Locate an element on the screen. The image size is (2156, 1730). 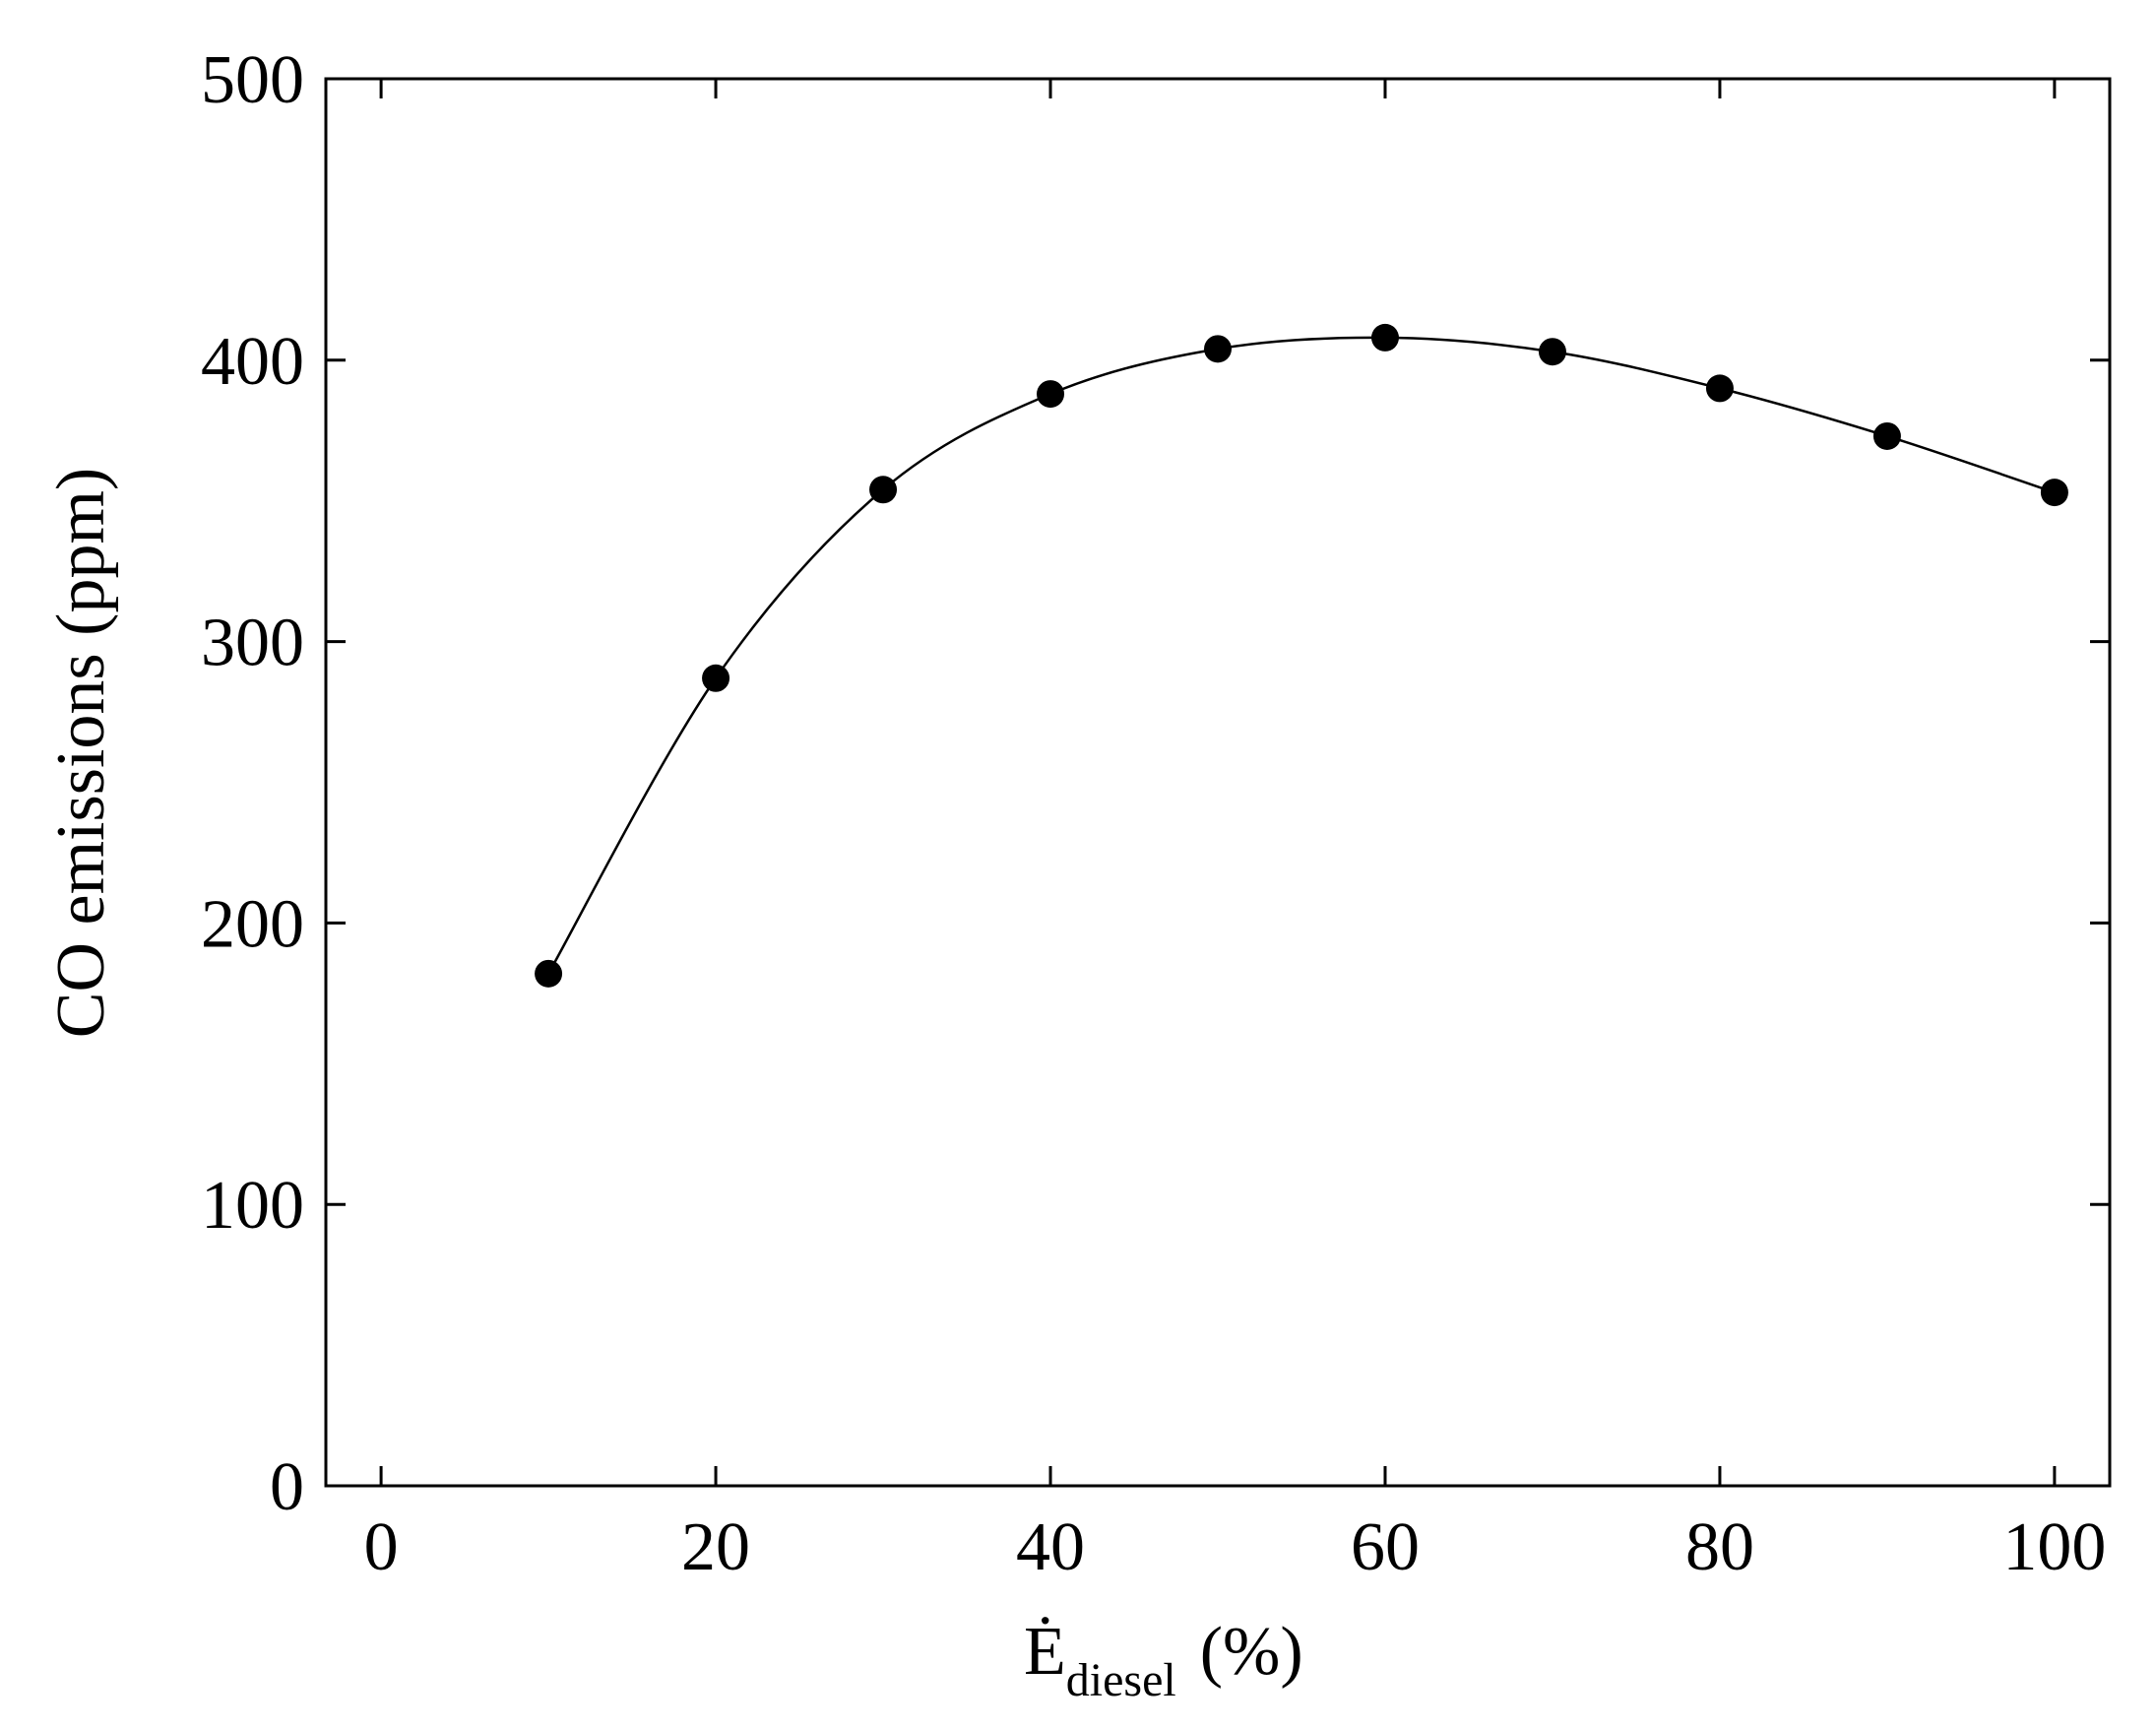
x-axis-label: Ėdiesel (%) is located at coordinates (1164, 1660).